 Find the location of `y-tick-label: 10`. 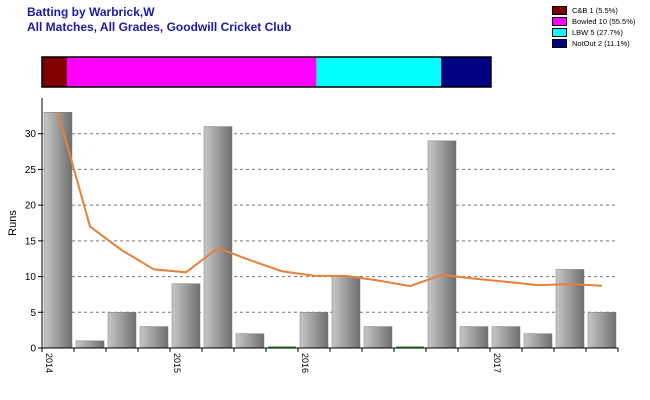

y-tick-label: 10 is located at coordinates (31, 277).